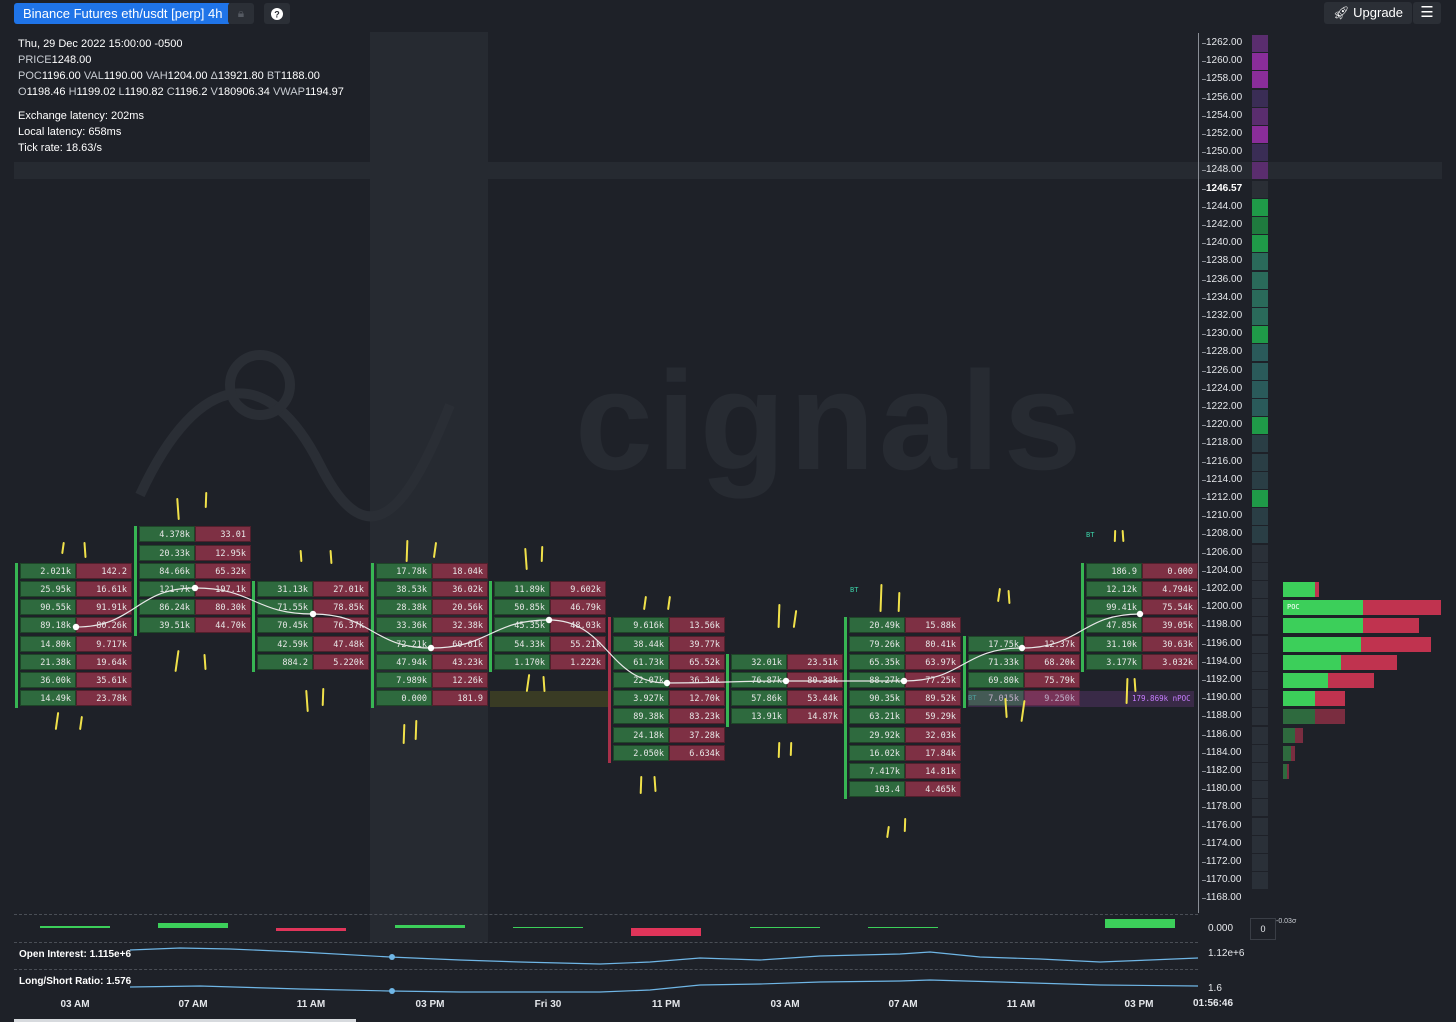 The image size is (1456, 1022). I want to click on footprint-bid-cell: 13.91k, so click(759, 716).